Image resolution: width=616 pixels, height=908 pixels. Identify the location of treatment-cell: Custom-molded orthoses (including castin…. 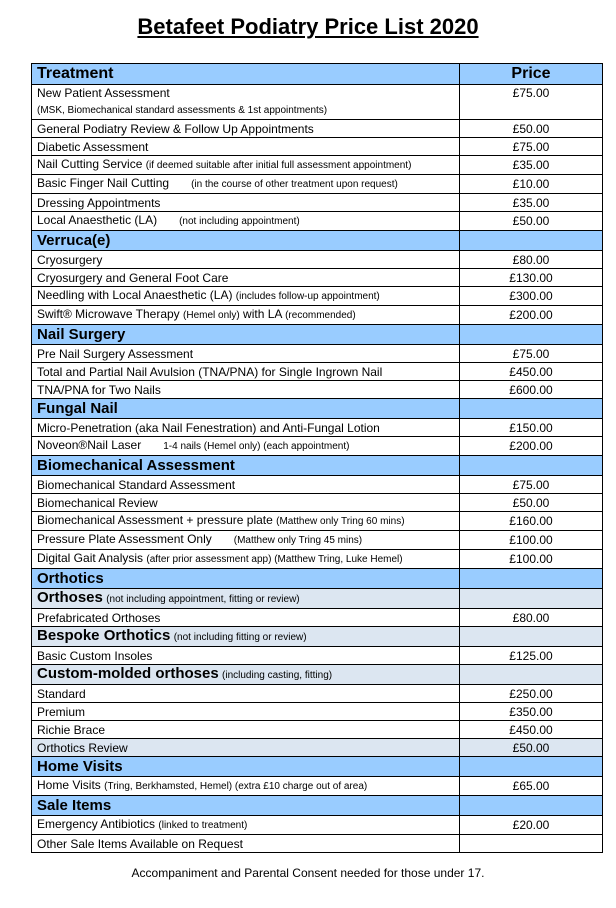
(245, 674).